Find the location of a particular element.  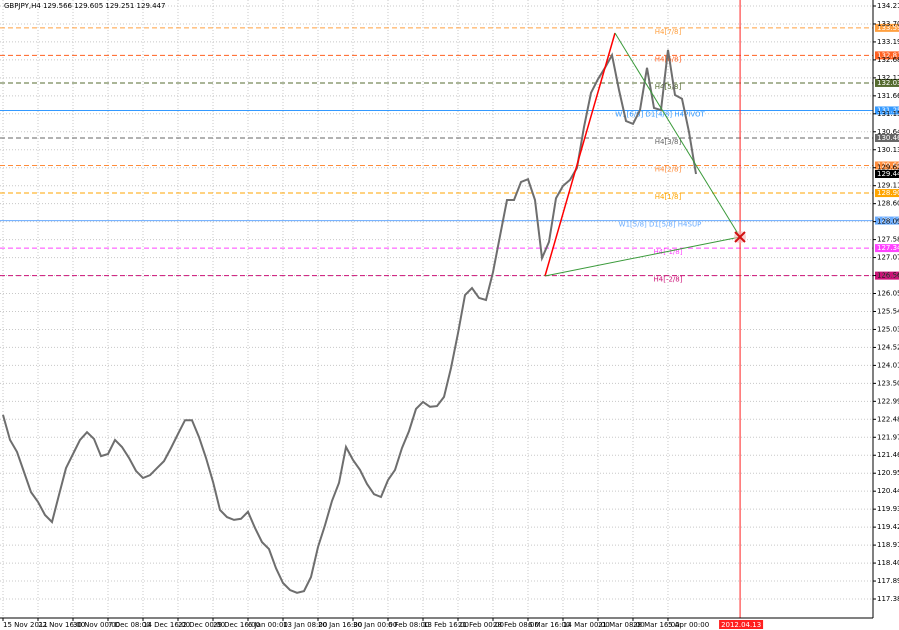

y-tick-label: 124.015 is located at coordinates (888, 365).